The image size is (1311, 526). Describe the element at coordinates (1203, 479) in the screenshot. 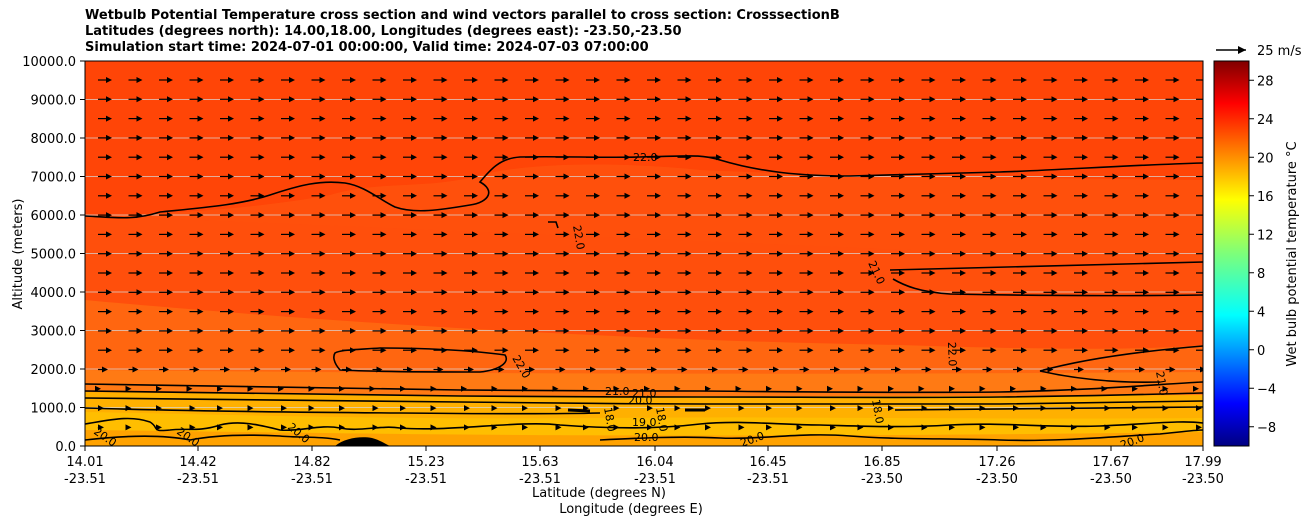

I see `x-tick-label-lon: -23.50` at that location.